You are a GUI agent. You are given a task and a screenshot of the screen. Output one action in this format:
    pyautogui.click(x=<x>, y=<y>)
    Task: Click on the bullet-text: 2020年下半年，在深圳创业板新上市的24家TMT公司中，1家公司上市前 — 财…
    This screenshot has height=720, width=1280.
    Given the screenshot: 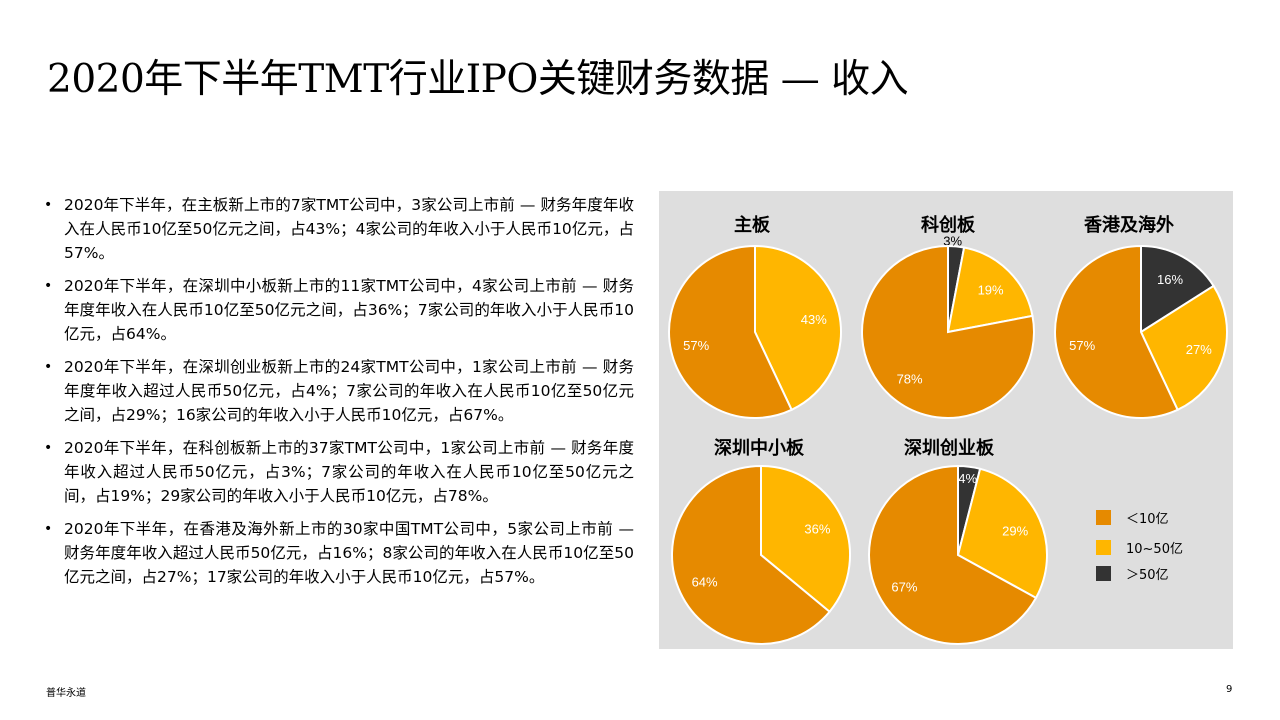 What is the action you would take?
    pyautogui.click(x=349, y=391)
    